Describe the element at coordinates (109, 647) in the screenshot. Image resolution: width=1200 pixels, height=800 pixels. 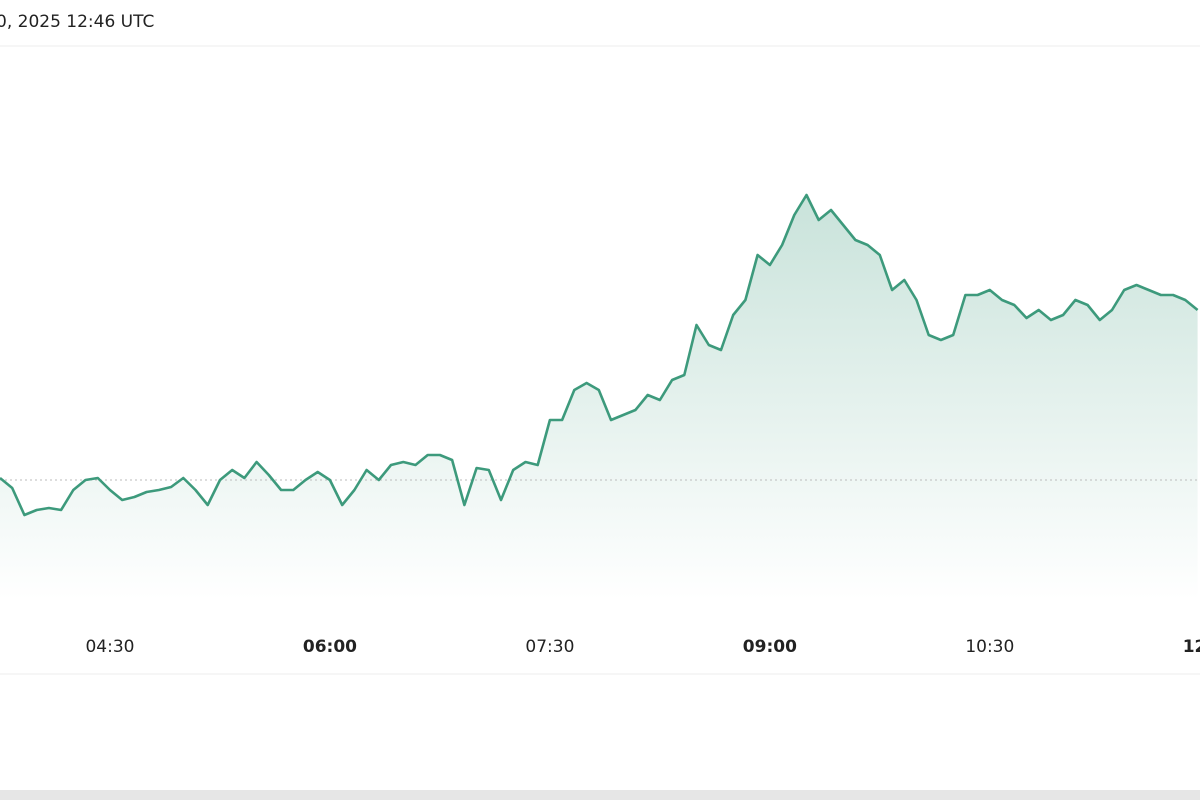
I see `x-tick-label: 04:30` at that location.